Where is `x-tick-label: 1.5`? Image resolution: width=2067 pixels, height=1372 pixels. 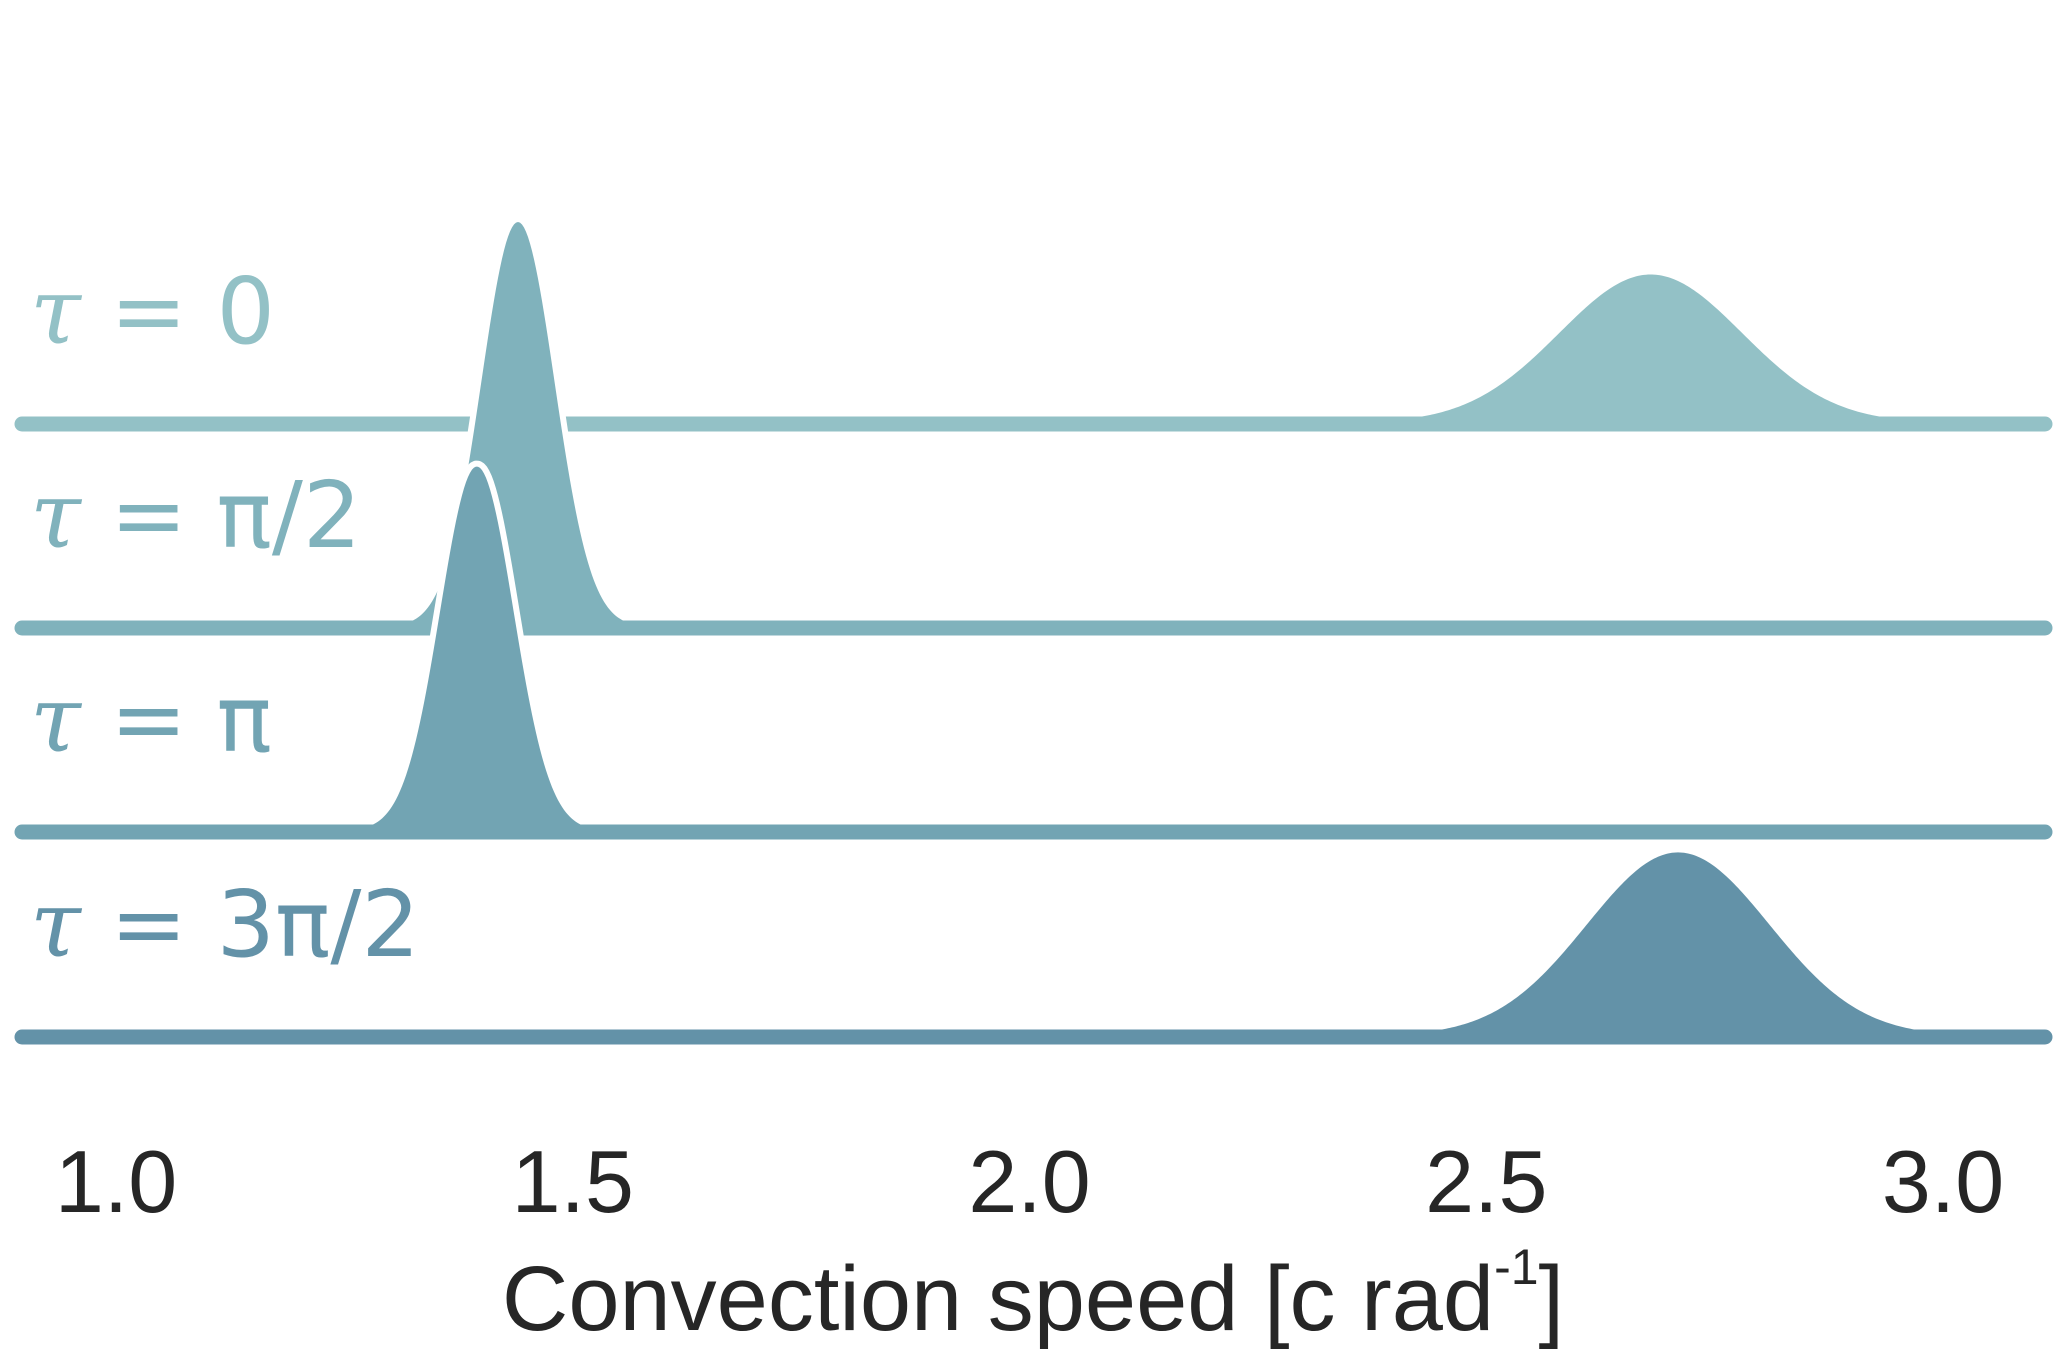
x-tick-label: 1.5 is located at coordinates (573, 1181).